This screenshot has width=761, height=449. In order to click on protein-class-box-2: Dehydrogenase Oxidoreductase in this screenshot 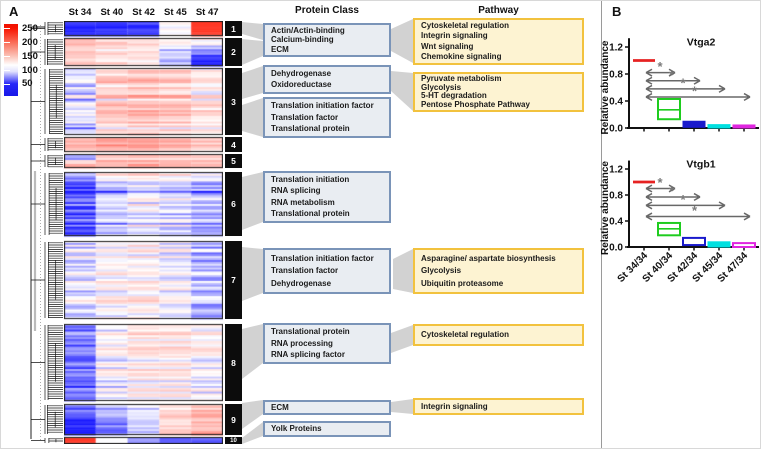, I will do `click(327, 79)`.